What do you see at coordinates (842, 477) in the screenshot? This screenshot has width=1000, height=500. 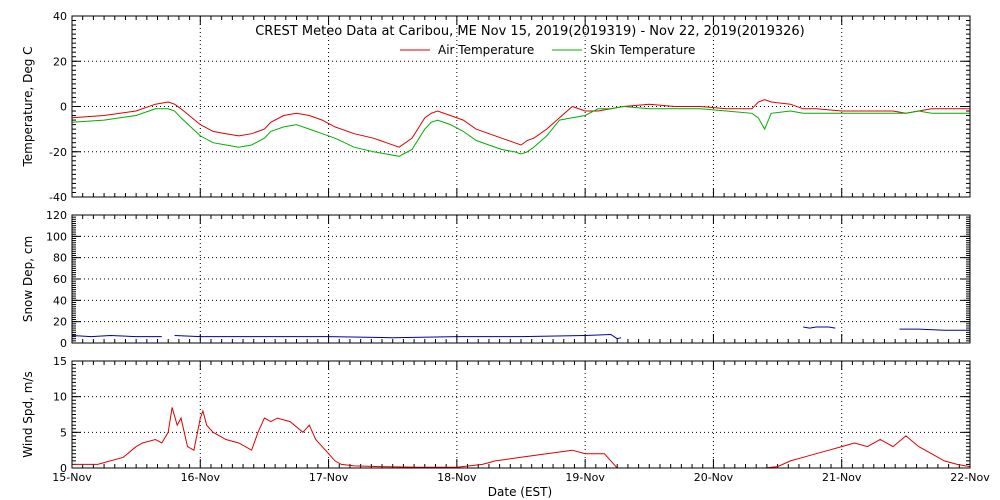 I see `x-tick-label: 21-Nov` at bounding box center [842, 477].